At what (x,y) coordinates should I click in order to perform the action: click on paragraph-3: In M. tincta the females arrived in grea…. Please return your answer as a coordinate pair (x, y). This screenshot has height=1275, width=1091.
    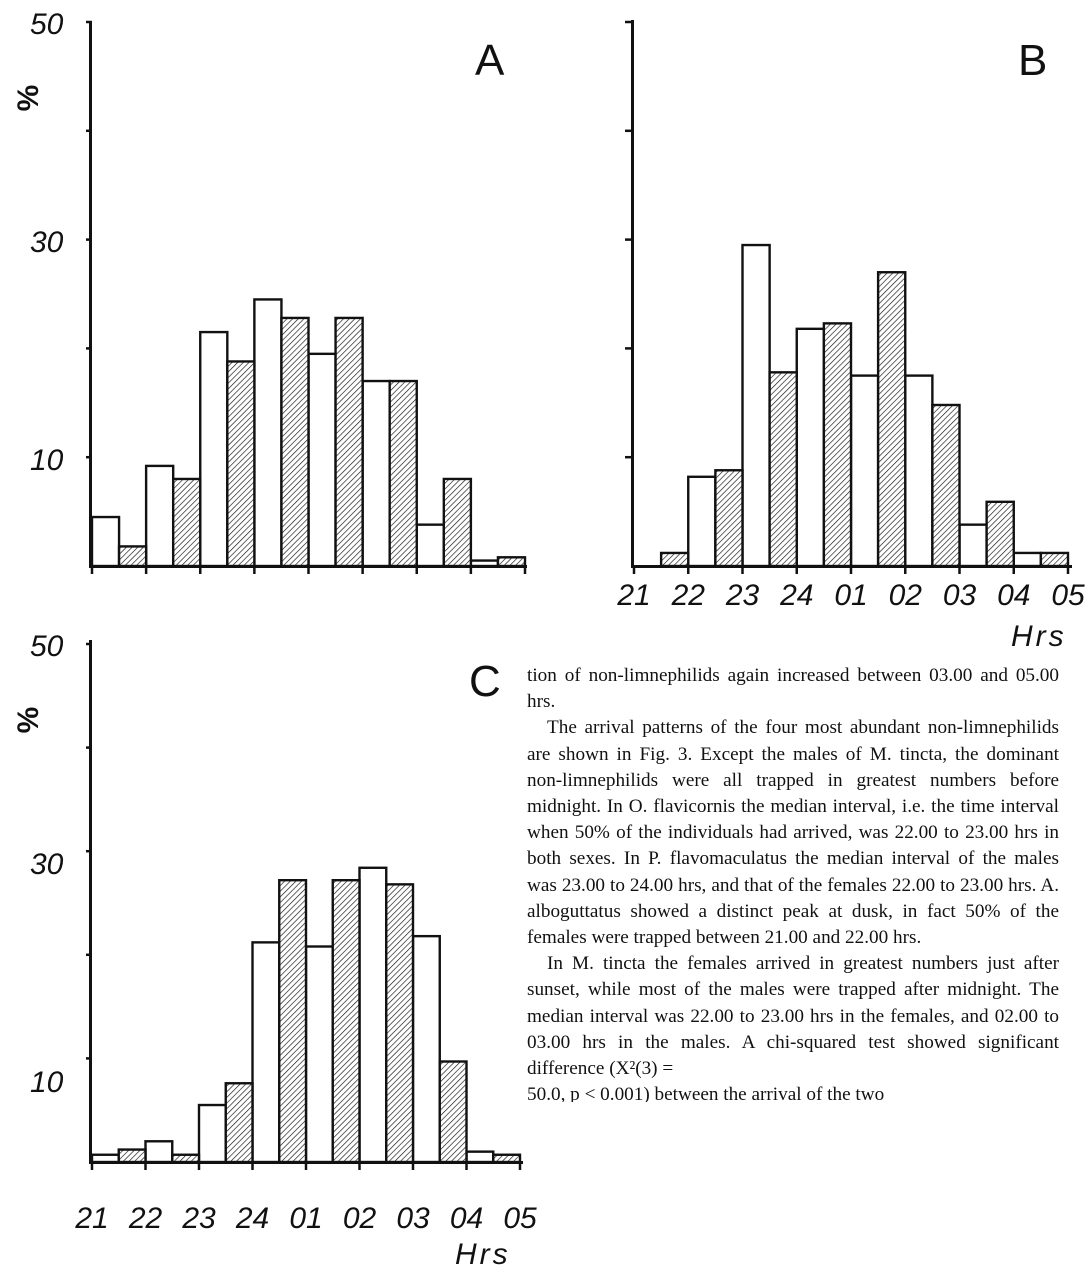
    Looking at the image, I should click on (793, 1016).